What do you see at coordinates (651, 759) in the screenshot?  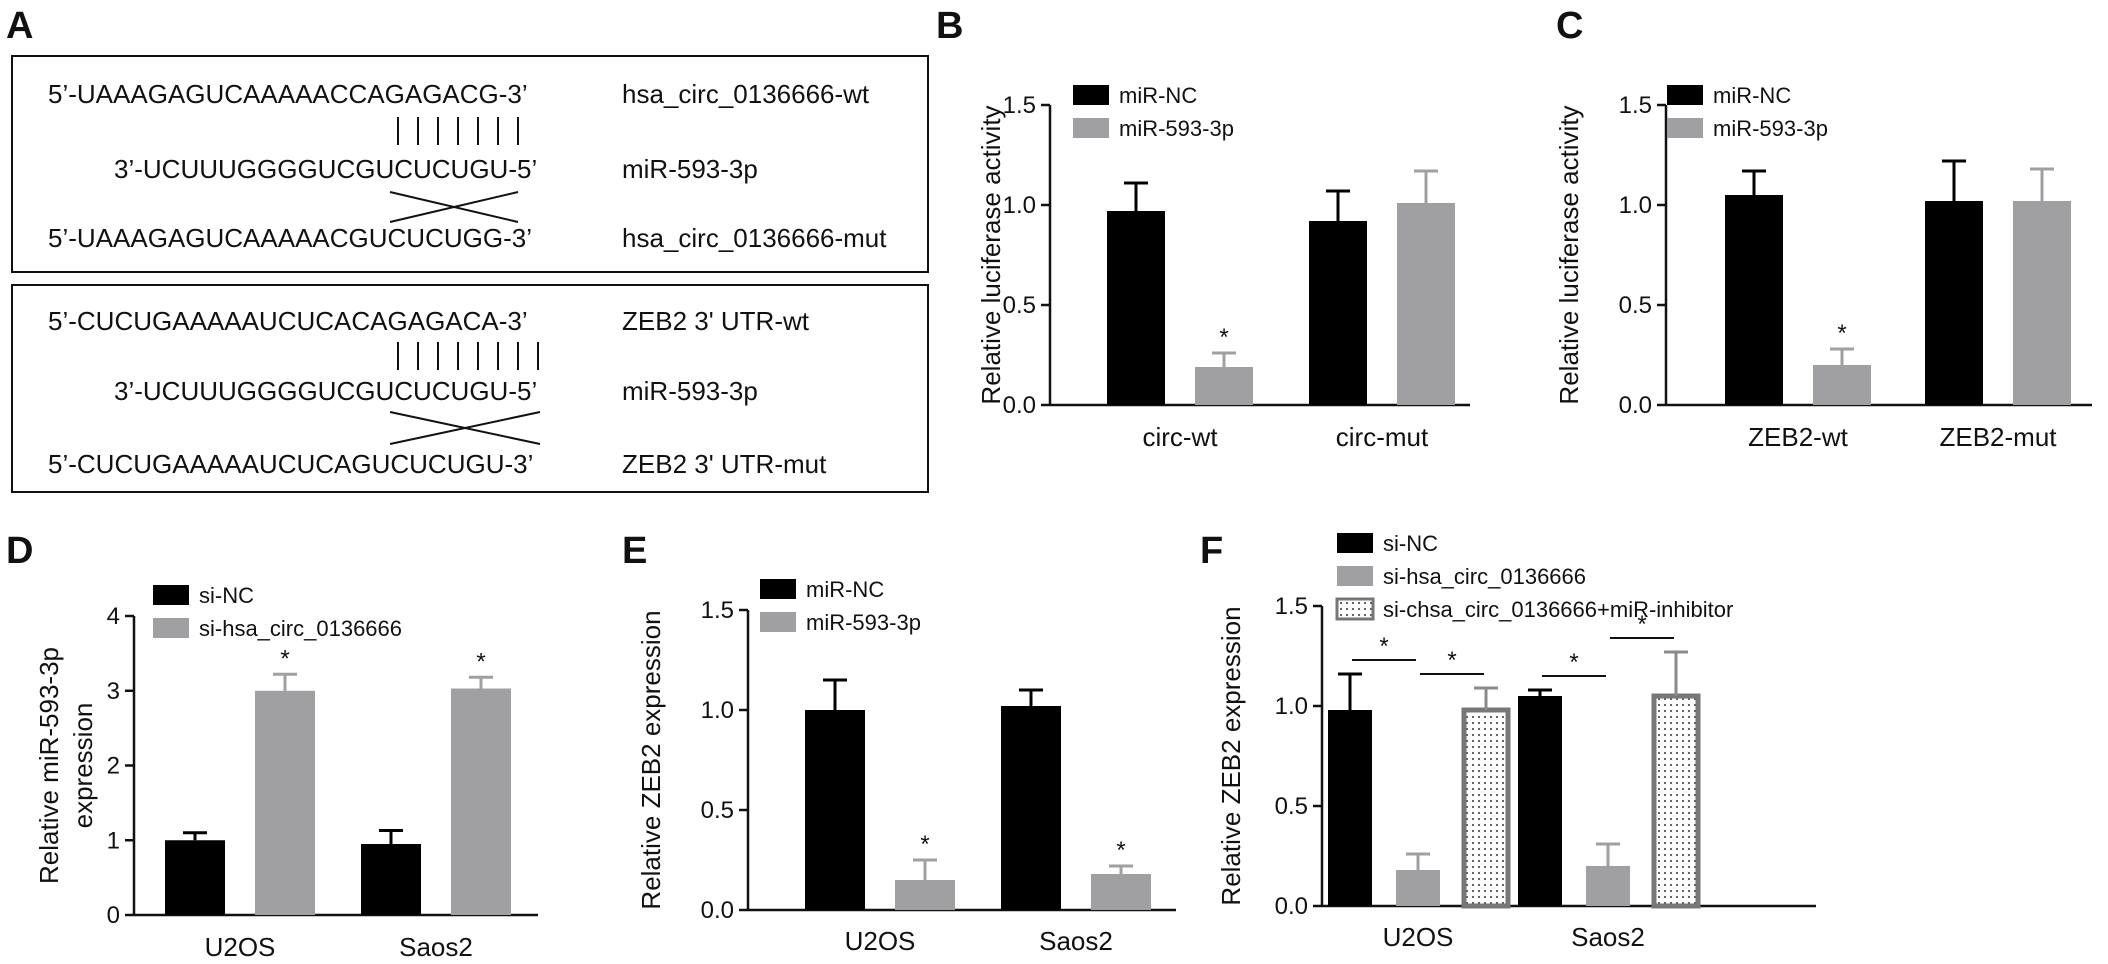 I see `y-axis-label: Relative ZEB2 expression` at bounding box center [651, 759].